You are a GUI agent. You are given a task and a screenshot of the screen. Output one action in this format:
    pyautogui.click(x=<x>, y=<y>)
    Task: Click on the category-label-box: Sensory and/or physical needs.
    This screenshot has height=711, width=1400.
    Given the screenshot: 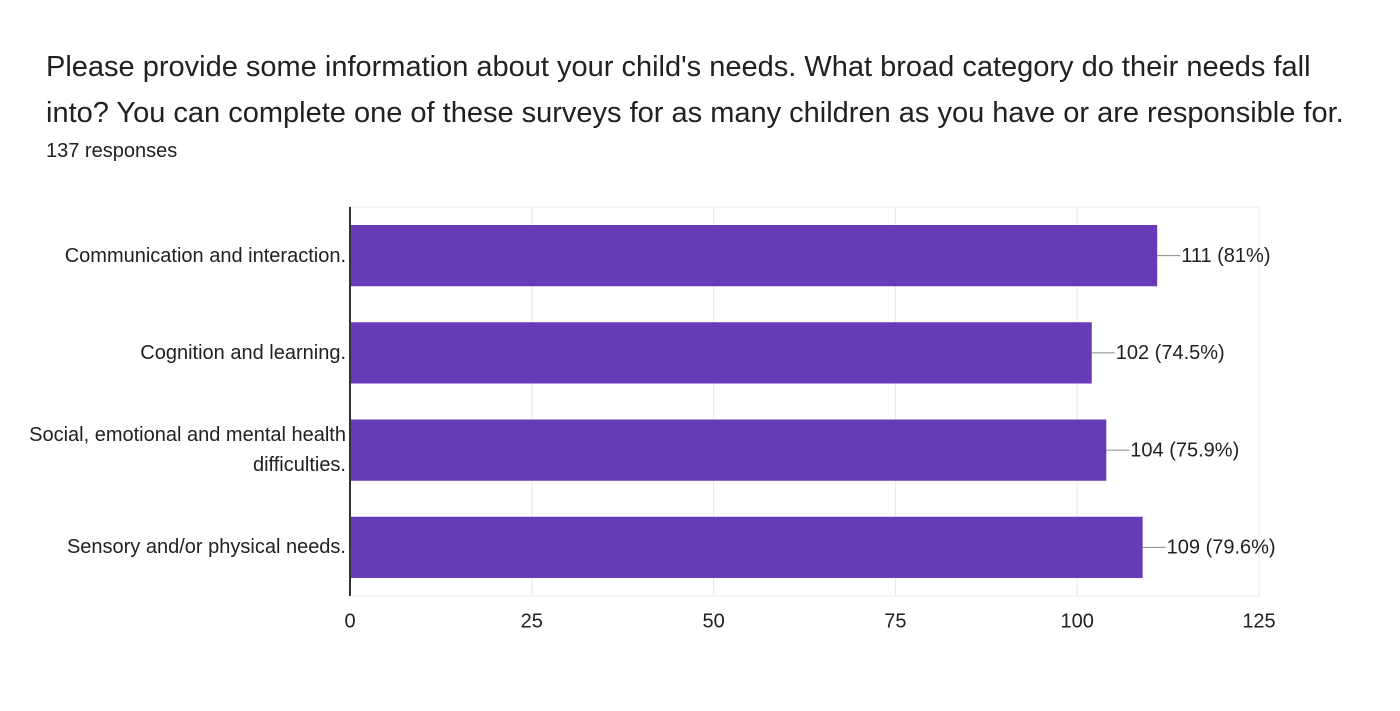 What is the action you would take?
    pyautogui.click(x=173, y=547)
    